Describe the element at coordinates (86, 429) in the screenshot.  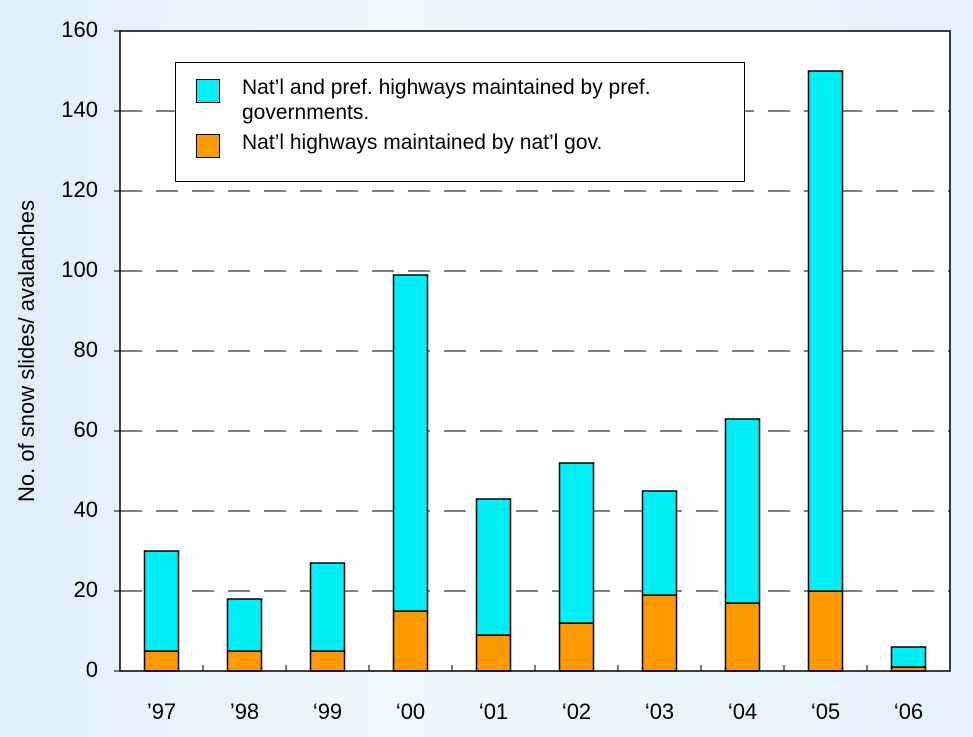
I see `y-tick-label: 60` at that location.